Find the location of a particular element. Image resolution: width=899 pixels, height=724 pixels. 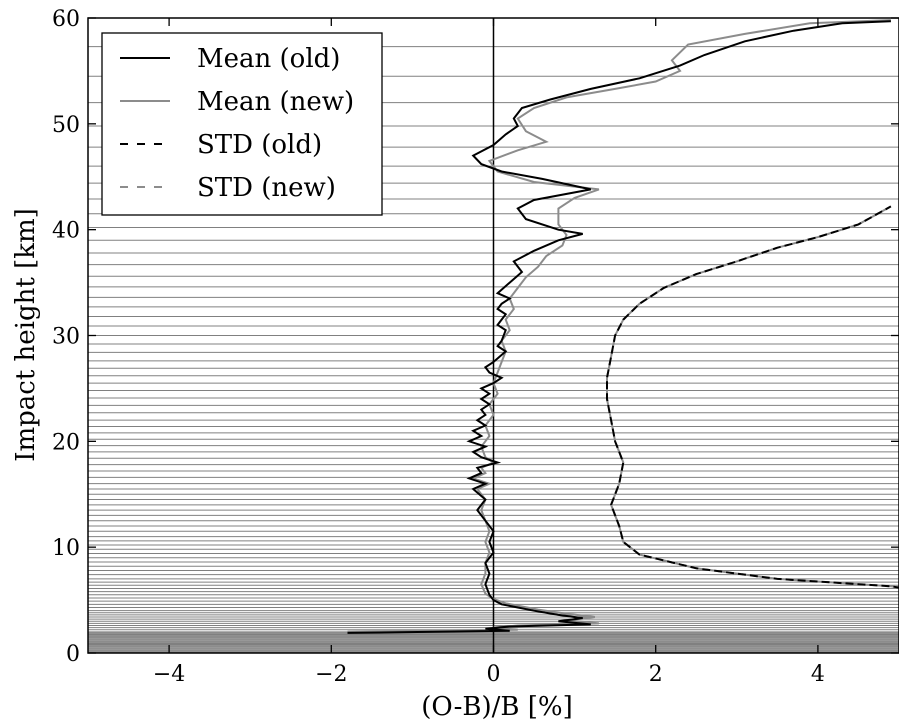

y-tick-label: 10 is located at coordinates (66, 548).